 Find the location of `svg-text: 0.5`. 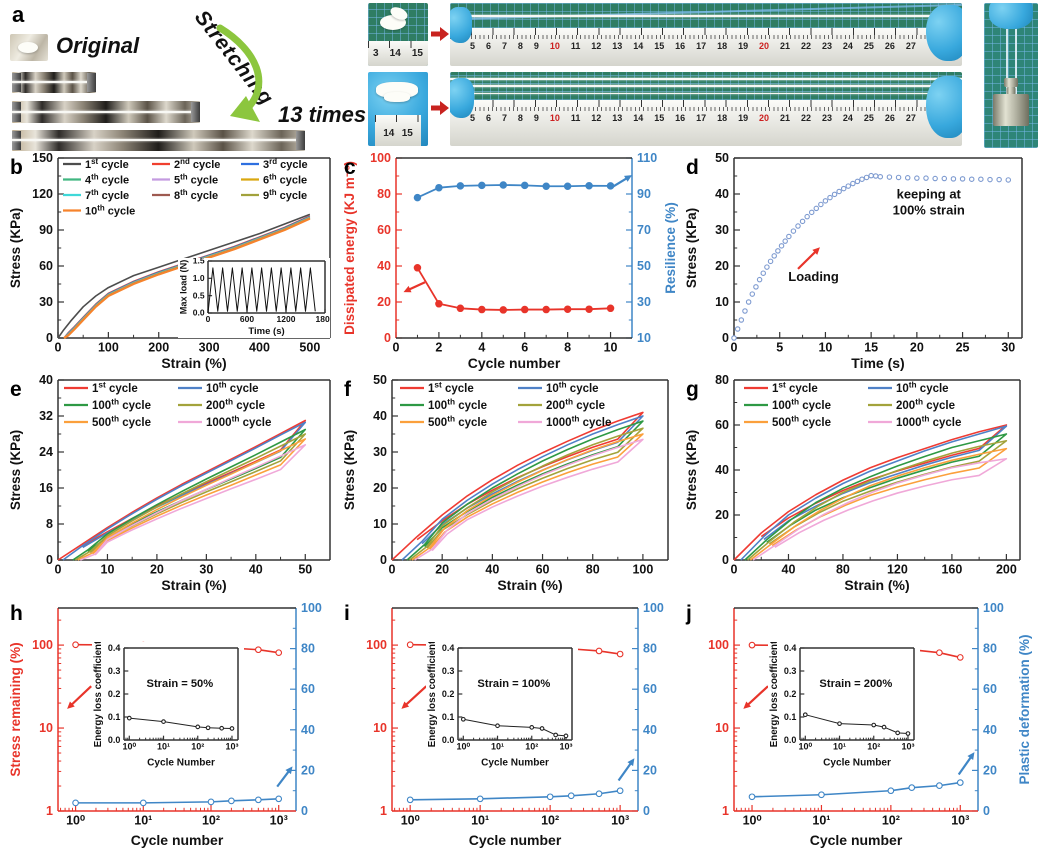

svg-text: 0.5 is located at coordinates (199, 295).